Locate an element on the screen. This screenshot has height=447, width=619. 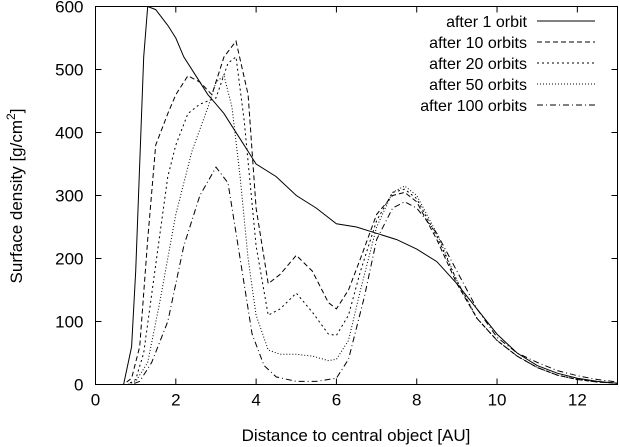
legend-label-4: after 50 orbits is located at coordinates (478, 85).